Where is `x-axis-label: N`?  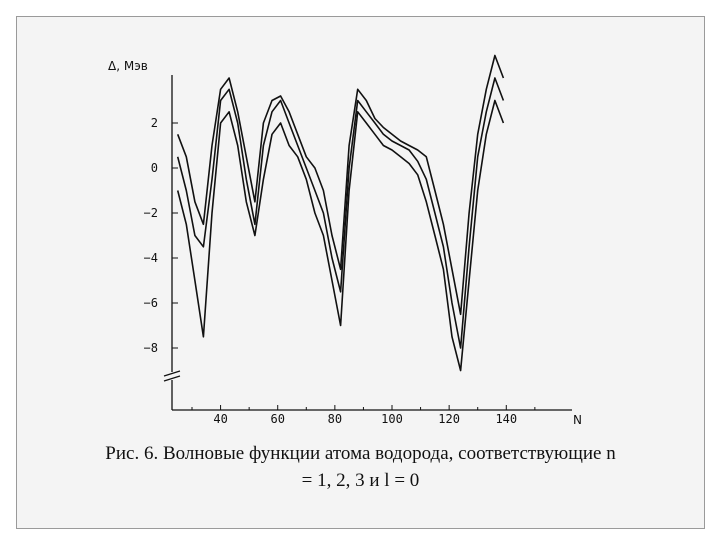 x-axis-label: N is located at coordinates (577, 420).